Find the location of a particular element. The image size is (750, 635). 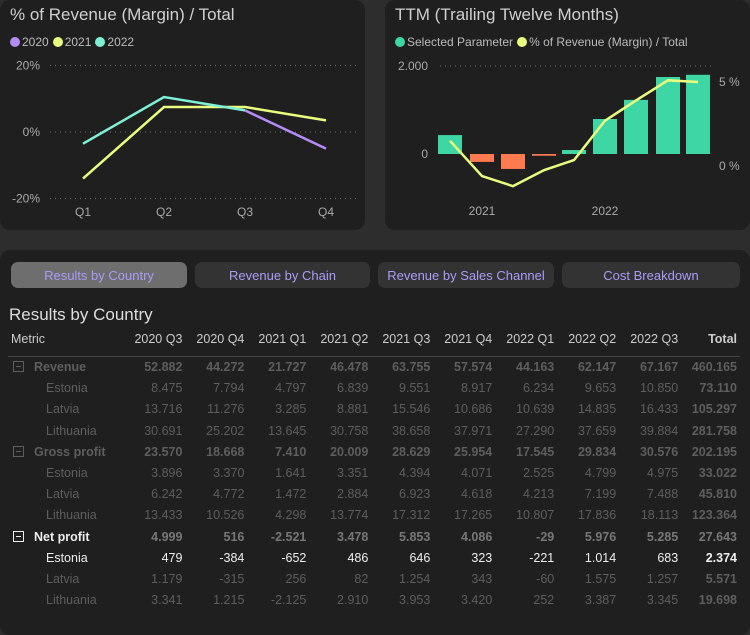

column-header: 2021 Q2 is located at coordinates (340, 342).